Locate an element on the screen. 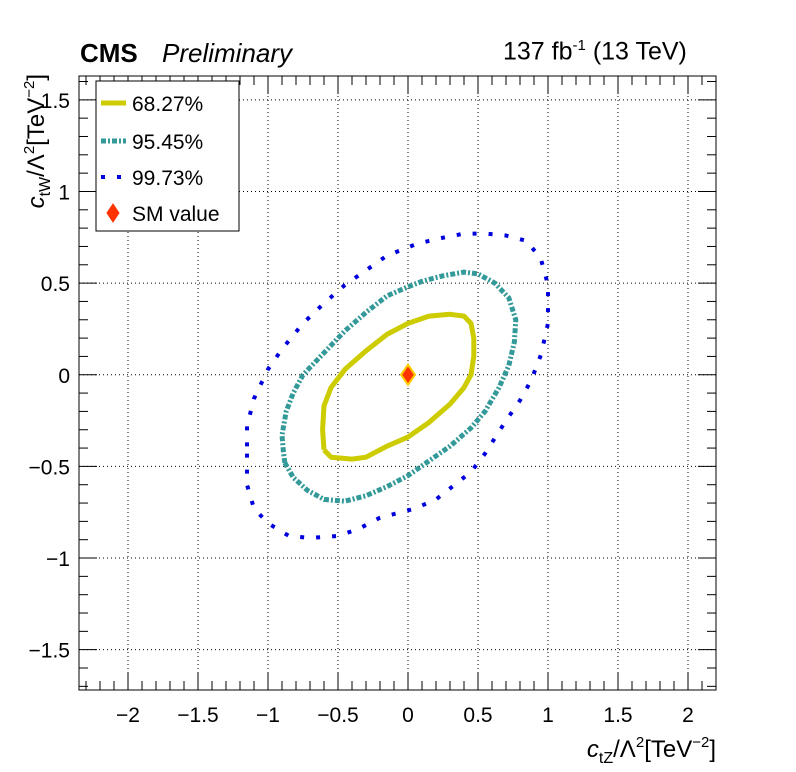 The width and height of the screenshot is (796, 772). luminosity-label: 137 fb-1 (13 TeV) is located at coordinates (595, 51).